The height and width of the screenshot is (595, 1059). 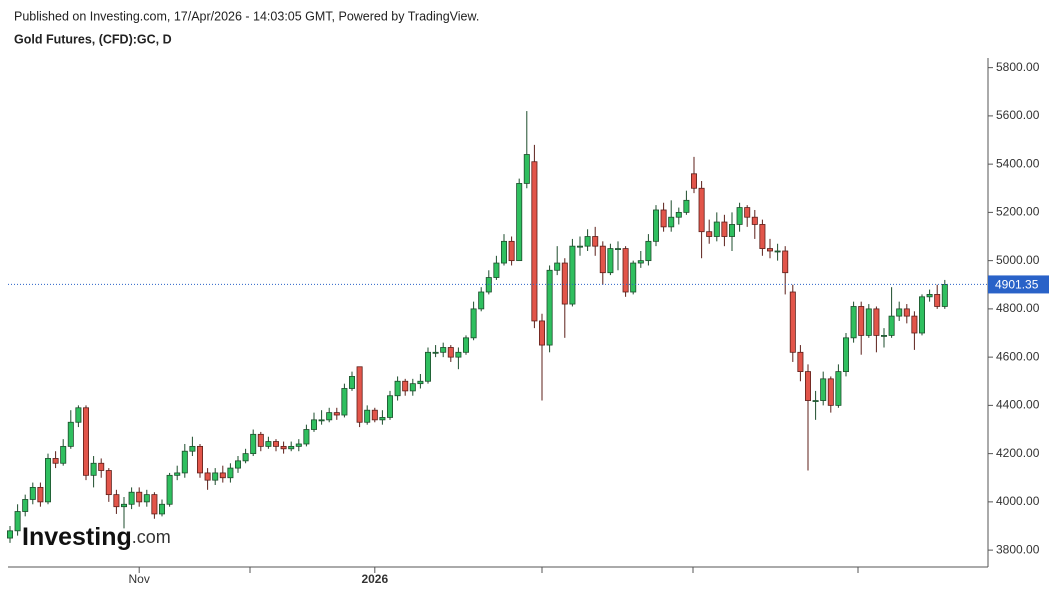 I want to click on x-tick-label: Nov, so click(x=139, y=579).